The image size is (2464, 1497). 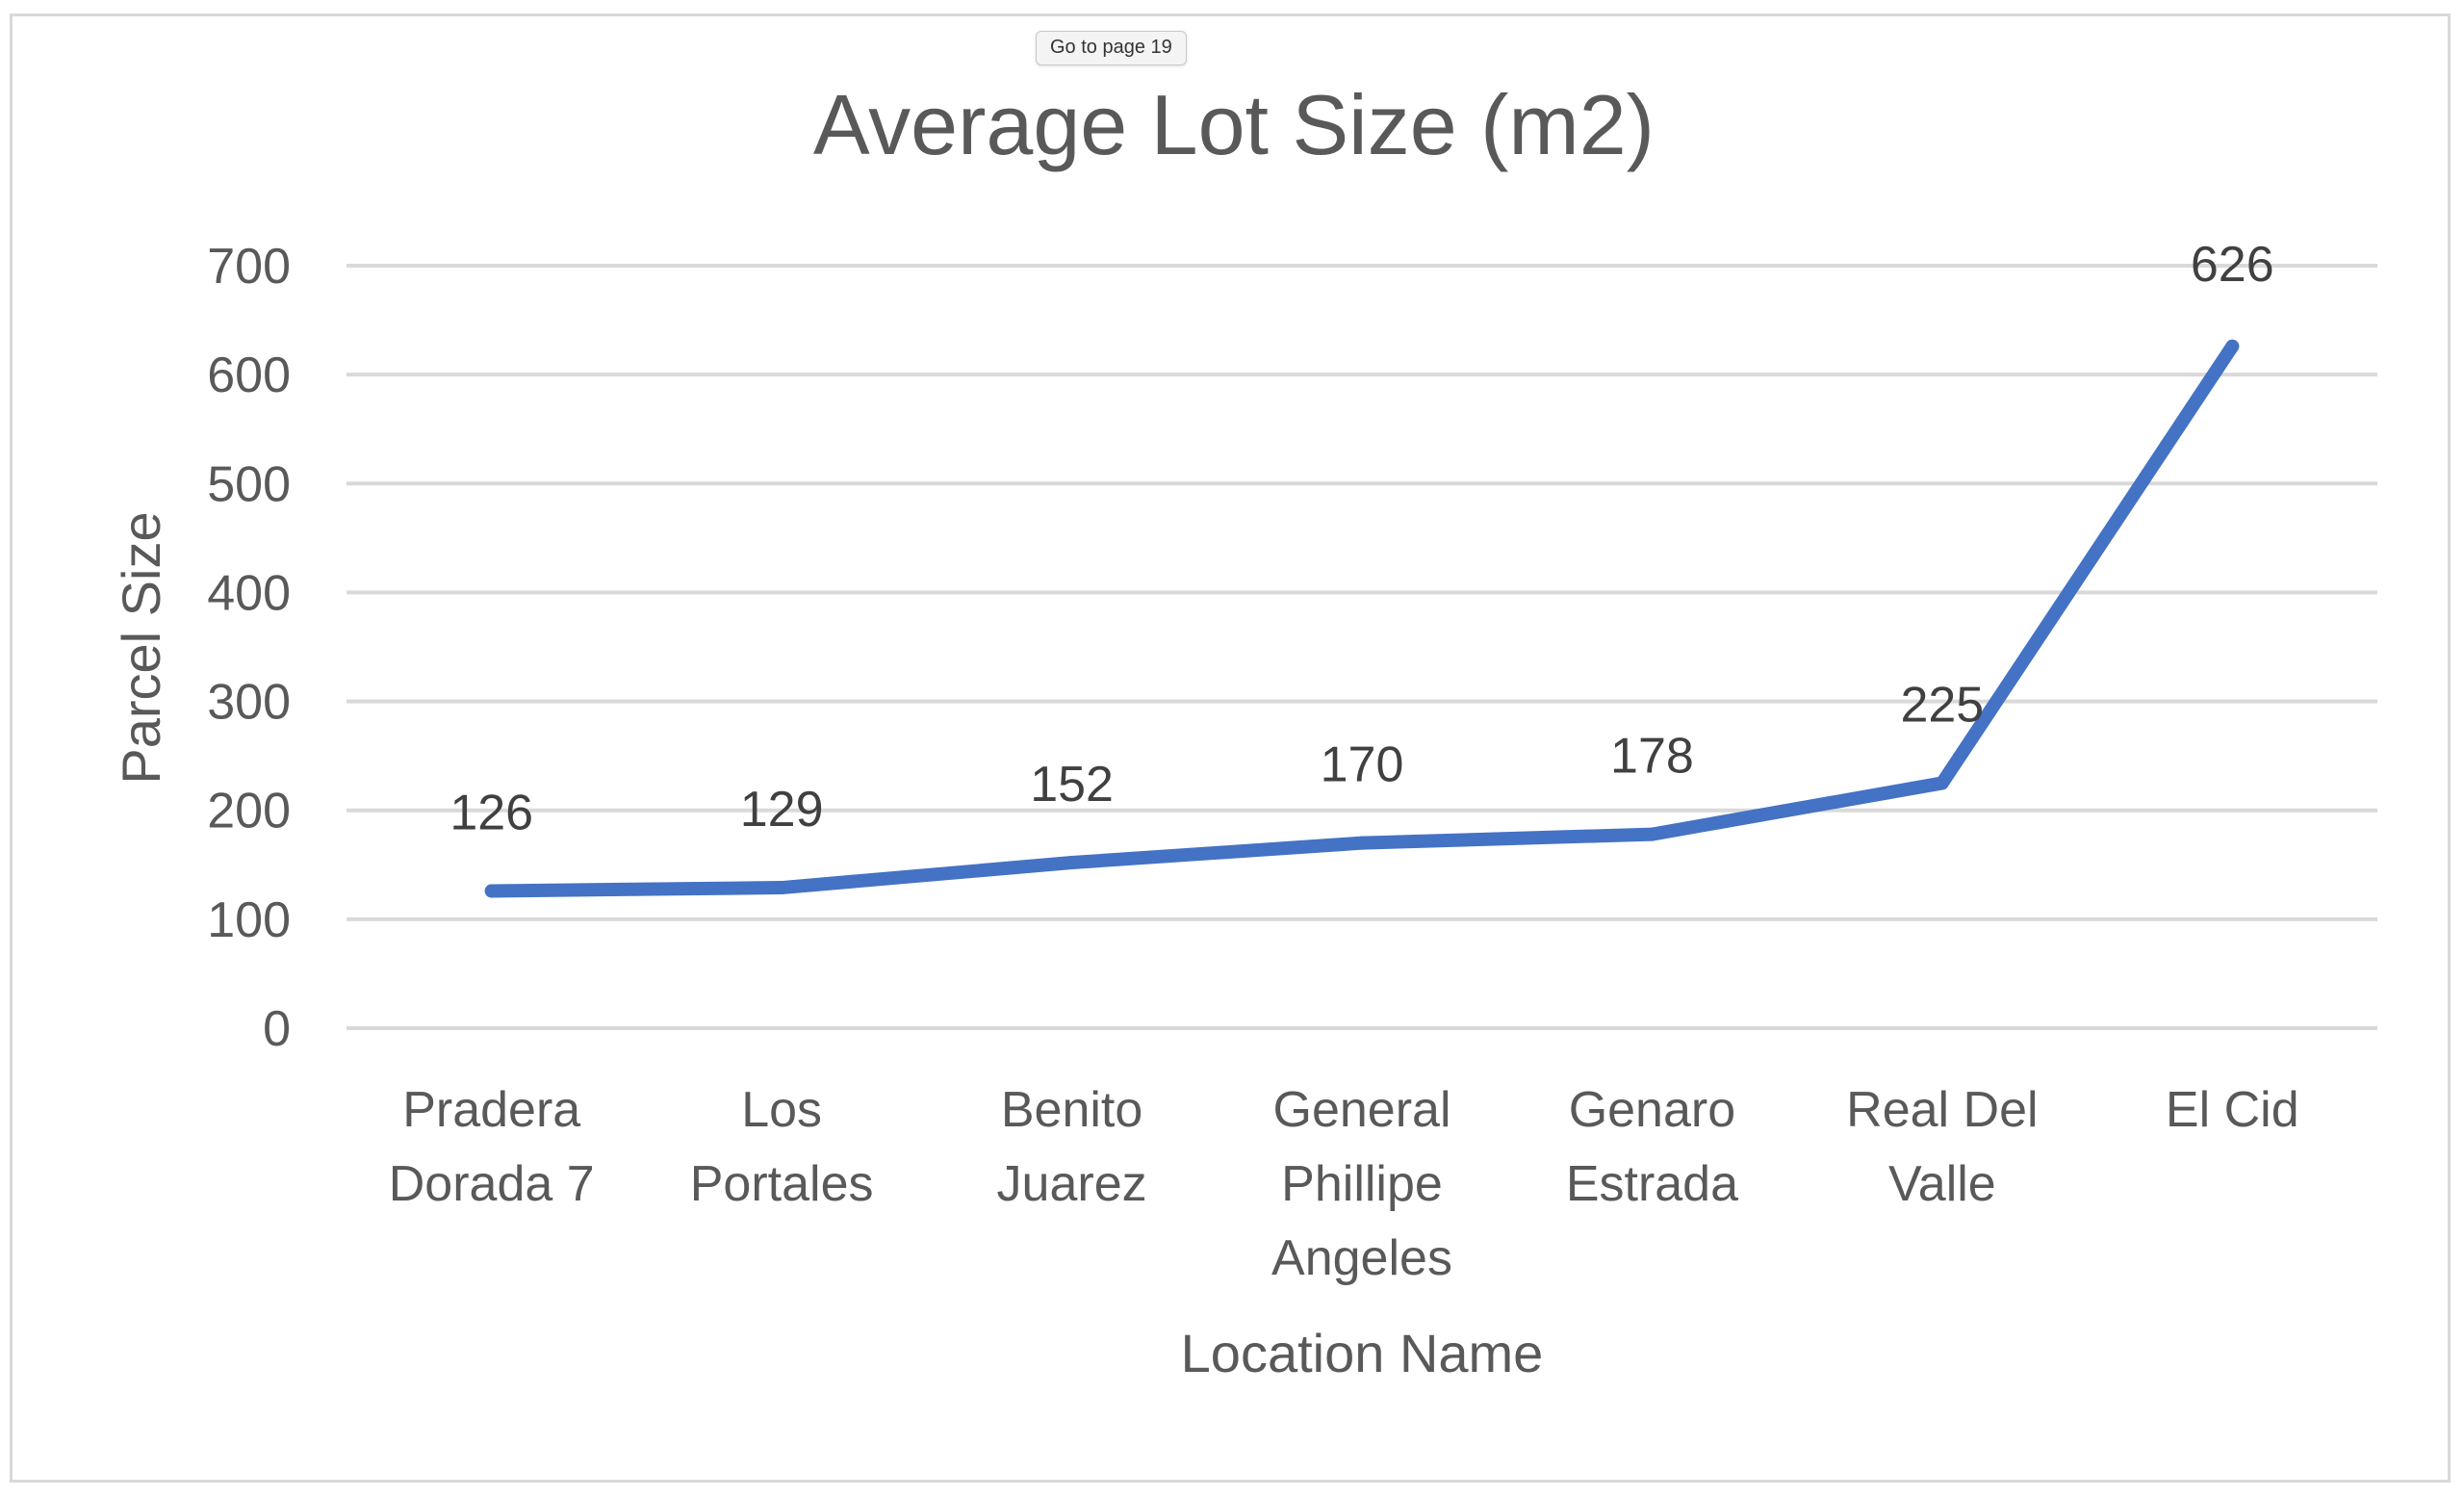 I want to click on data-label: 626, so click(x=2232, y=265).